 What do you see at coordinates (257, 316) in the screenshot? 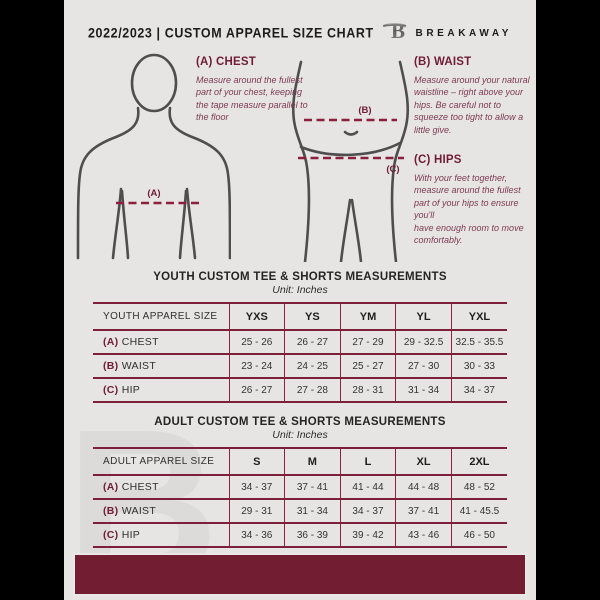
I see `size-header: YXS` at bounding box center [257, 316].